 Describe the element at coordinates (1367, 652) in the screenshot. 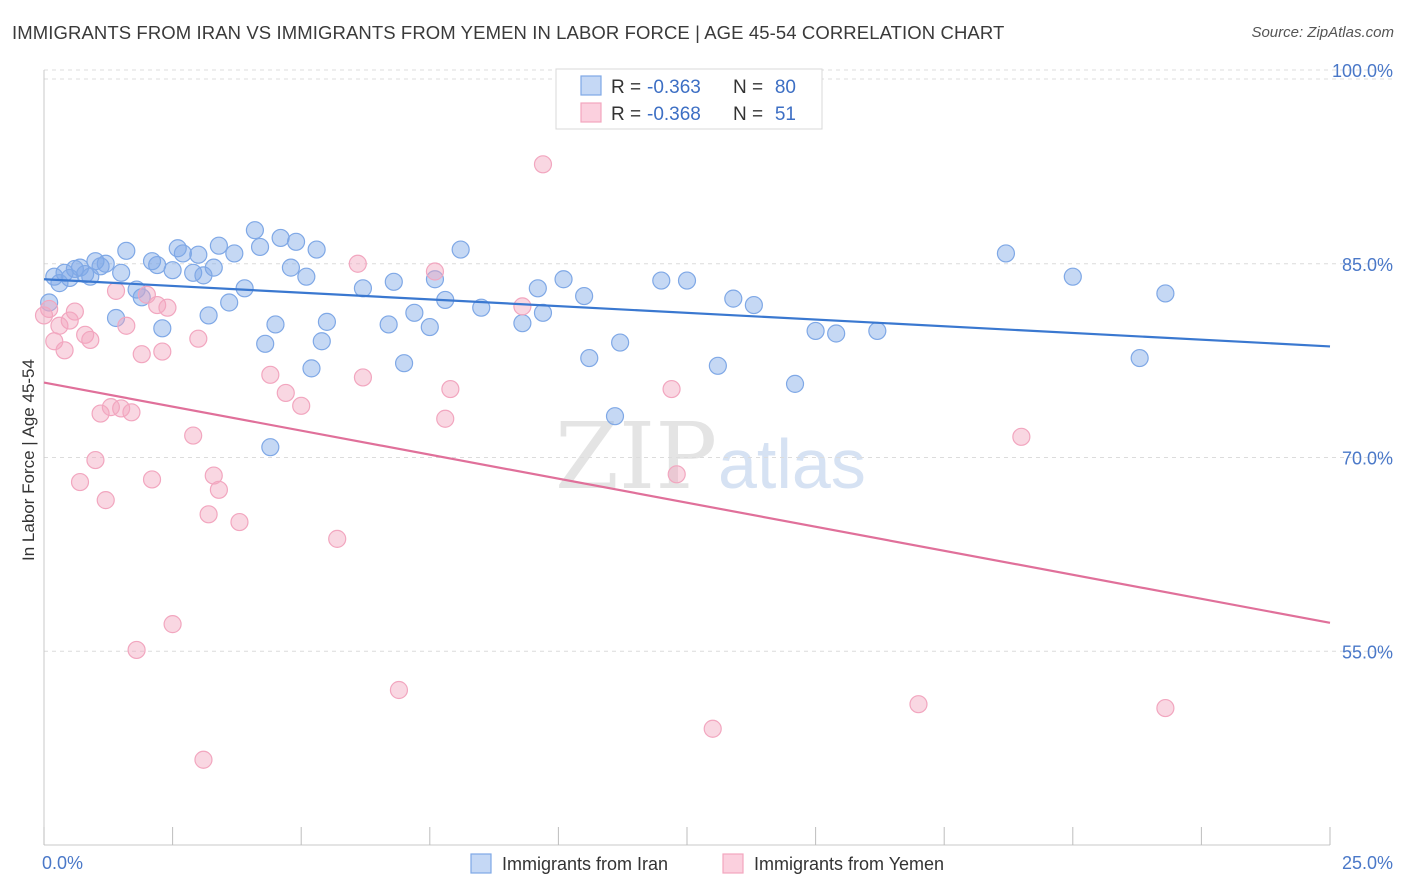

I see `y-tick-label: 55.0%` at that location.